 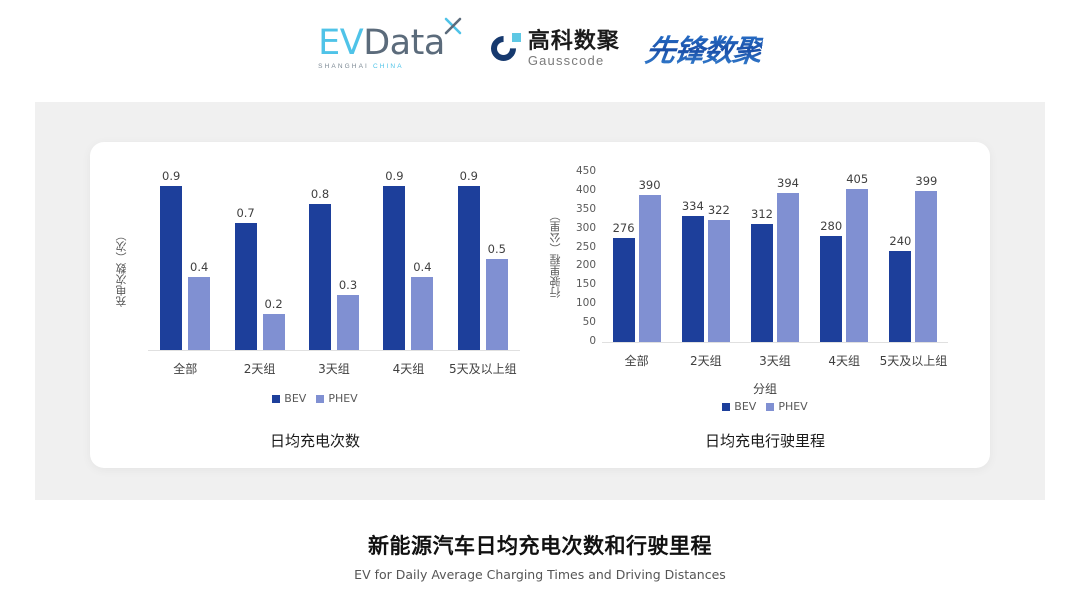 I want to click on y-tick-label: 50, so click(x=589, y=322).